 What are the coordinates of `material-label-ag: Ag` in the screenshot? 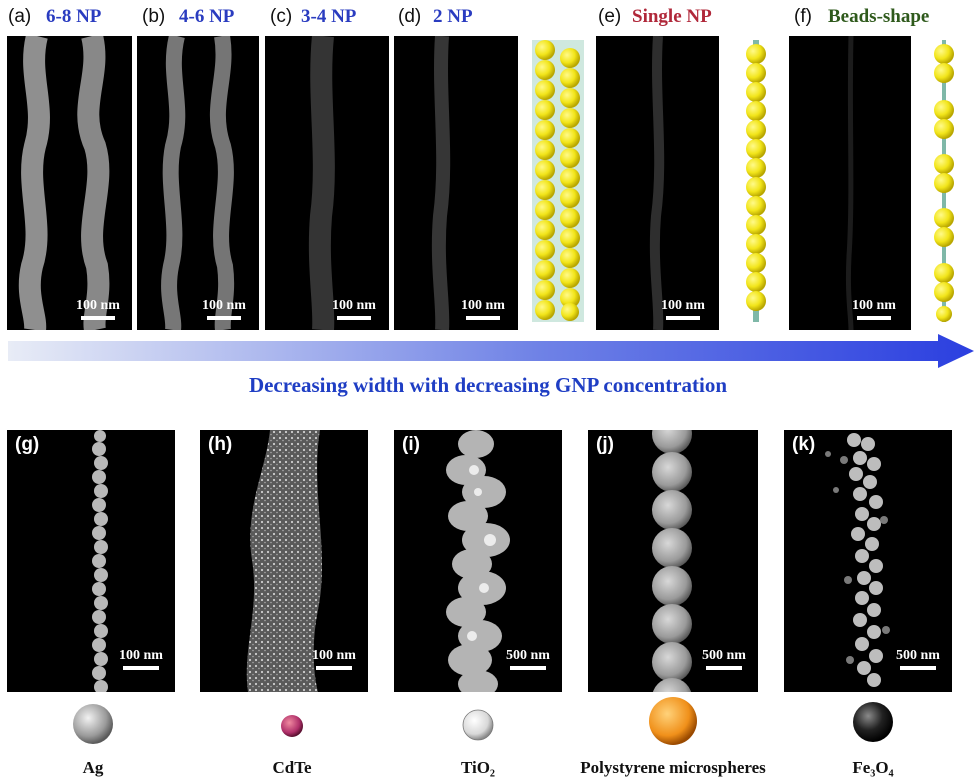 It's located at (93, 767).